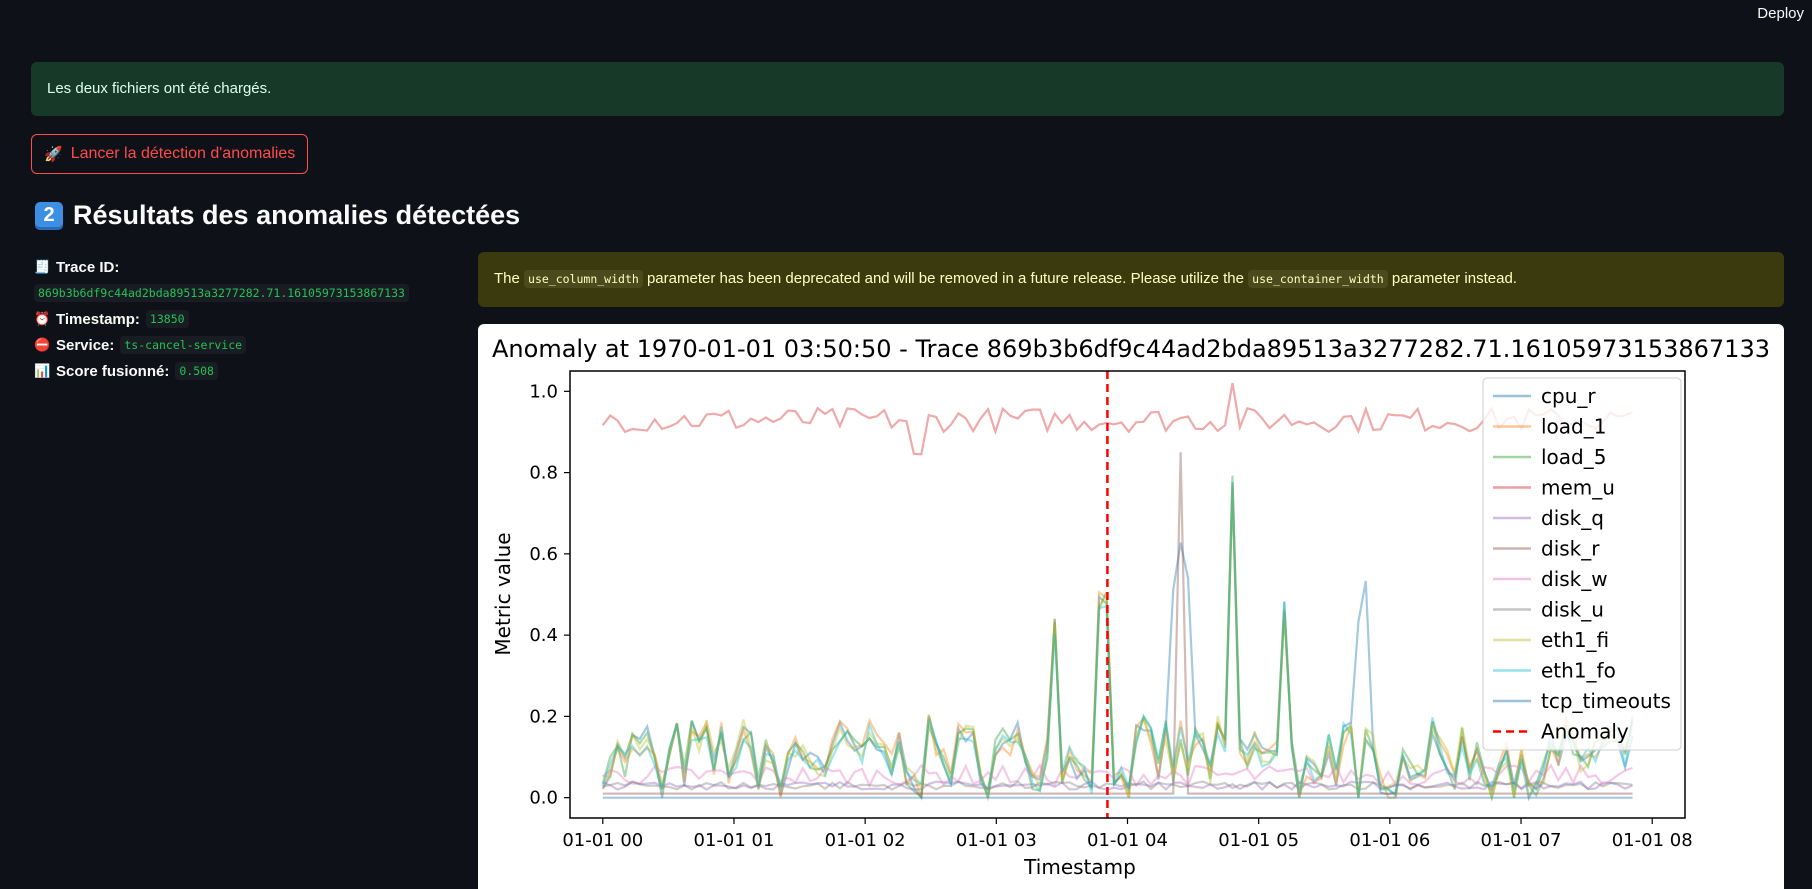 This screenshot has width=1812, height=889. I want to click on legend-label: eth1_fi, so click(1575, 640).